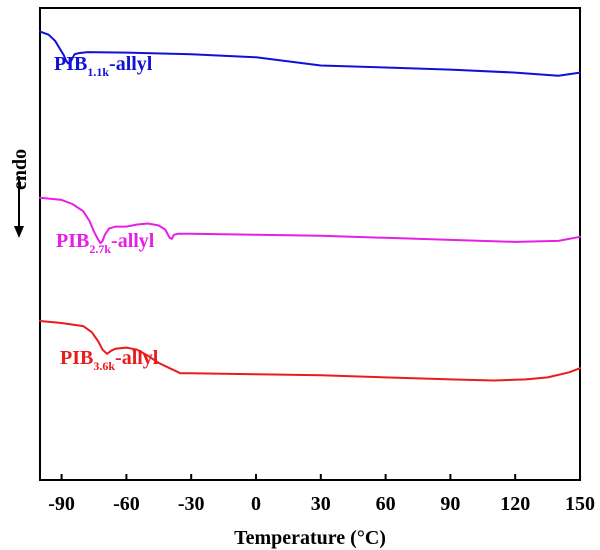  Describe the element at coordinates (580, 504) in the screenshot. I see `x-tick-label: 150` at that location.